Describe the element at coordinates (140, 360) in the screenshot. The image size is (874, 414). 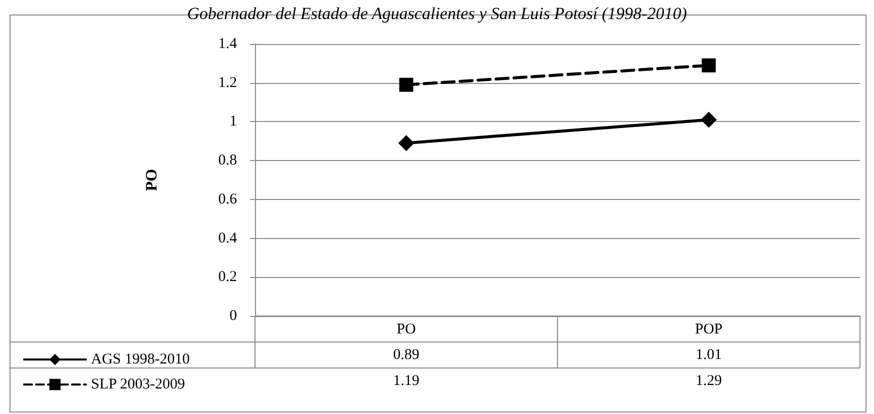
I see `legend-label: AGS 1998-2010` at that location.